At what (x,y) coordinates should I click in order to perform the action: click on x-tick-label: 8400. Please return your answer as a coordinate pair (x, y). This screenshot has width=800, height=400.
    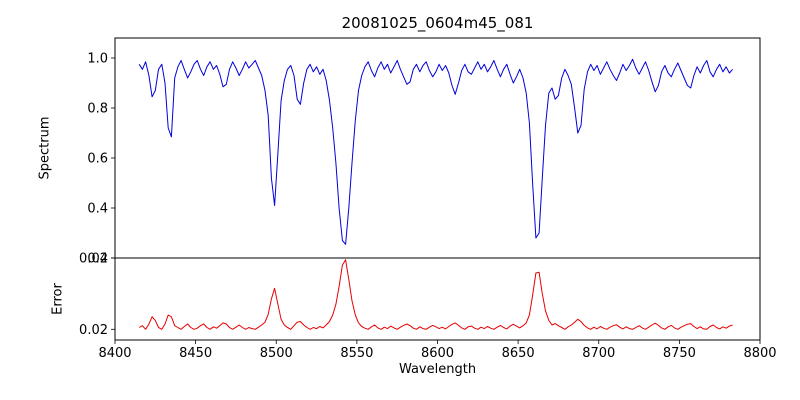
    Looking at the image, I should click on (114, 353).